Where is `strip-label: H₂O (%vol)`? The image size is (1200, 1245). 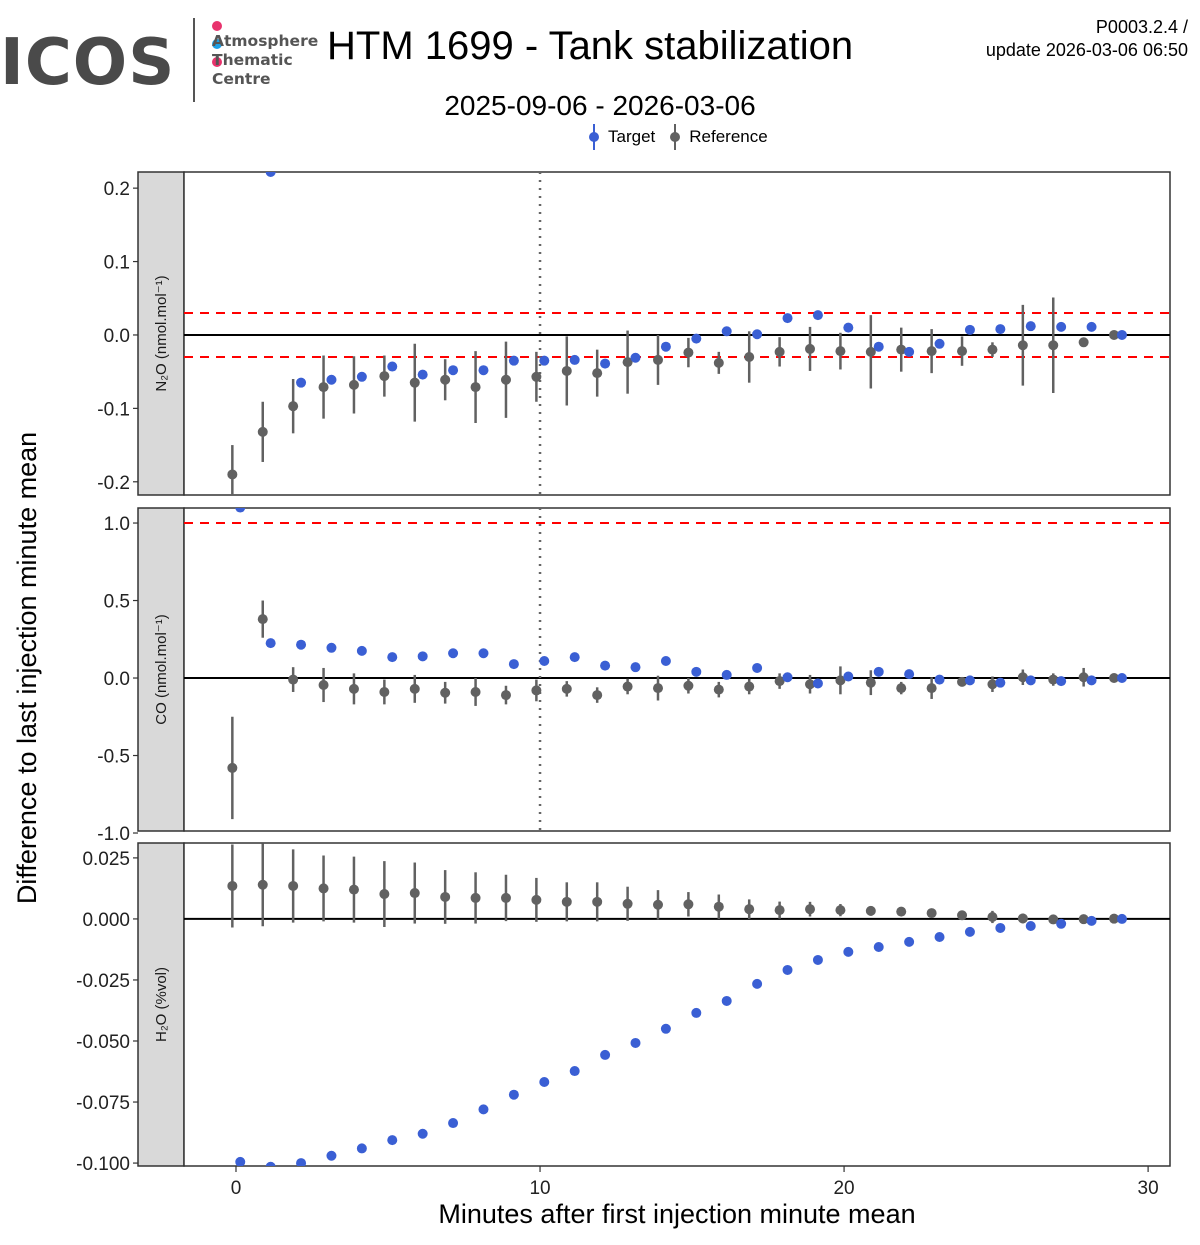
strip-label: H₂O (%vol) is located at coordinates (161, 1004).